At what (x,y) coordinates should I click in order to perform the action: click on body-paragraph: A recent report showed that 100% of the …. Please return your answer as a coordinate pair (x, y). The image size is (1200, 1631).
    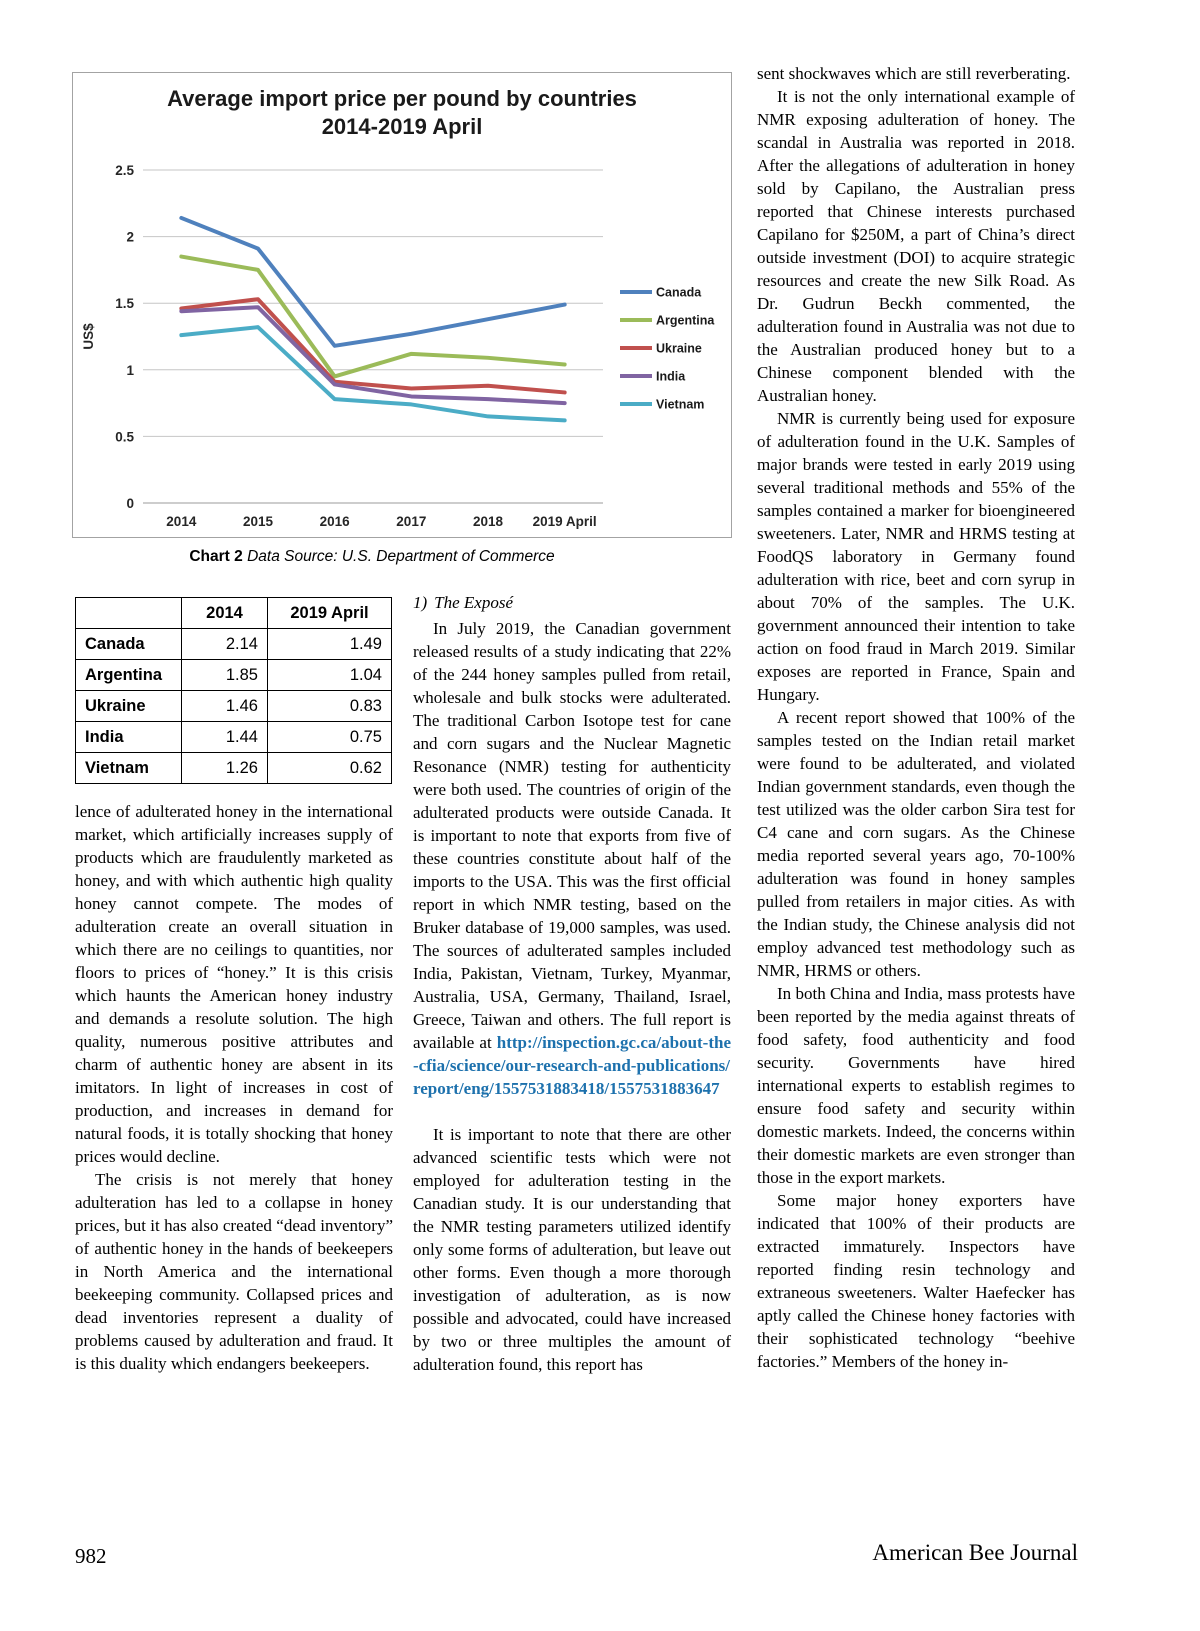
    Looking at the image, I should click on (916, 844).